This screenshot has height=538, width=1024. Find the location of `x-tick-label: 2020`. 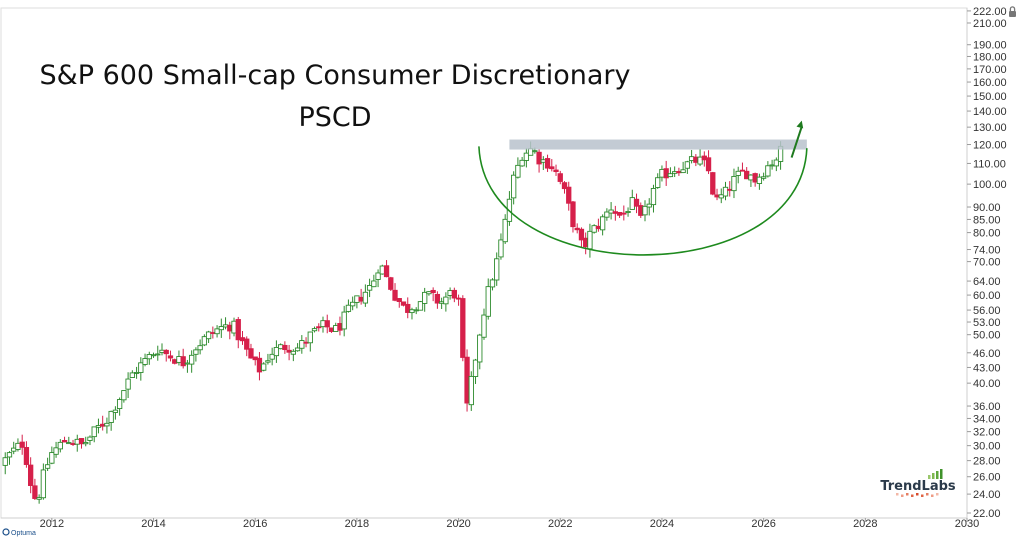

x-tick-label: 2020 is located at coordinates (458, 524).